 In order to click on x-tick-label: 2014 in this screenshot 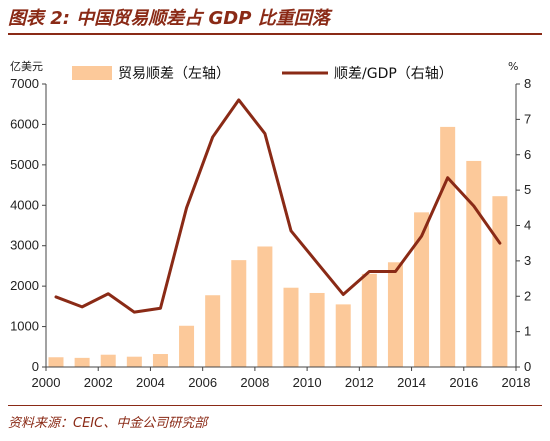, I will do `click(411, 382)`.